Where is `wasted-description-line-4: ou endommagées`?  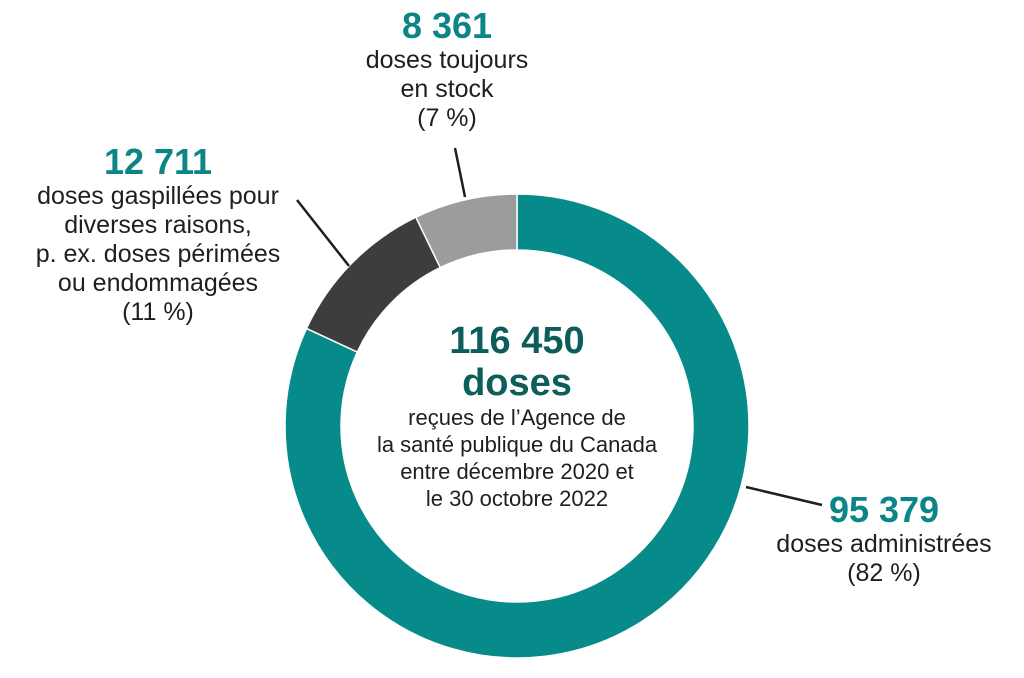
wasted-description-line-4: ou endommagées is located at coordinates (158, 283).